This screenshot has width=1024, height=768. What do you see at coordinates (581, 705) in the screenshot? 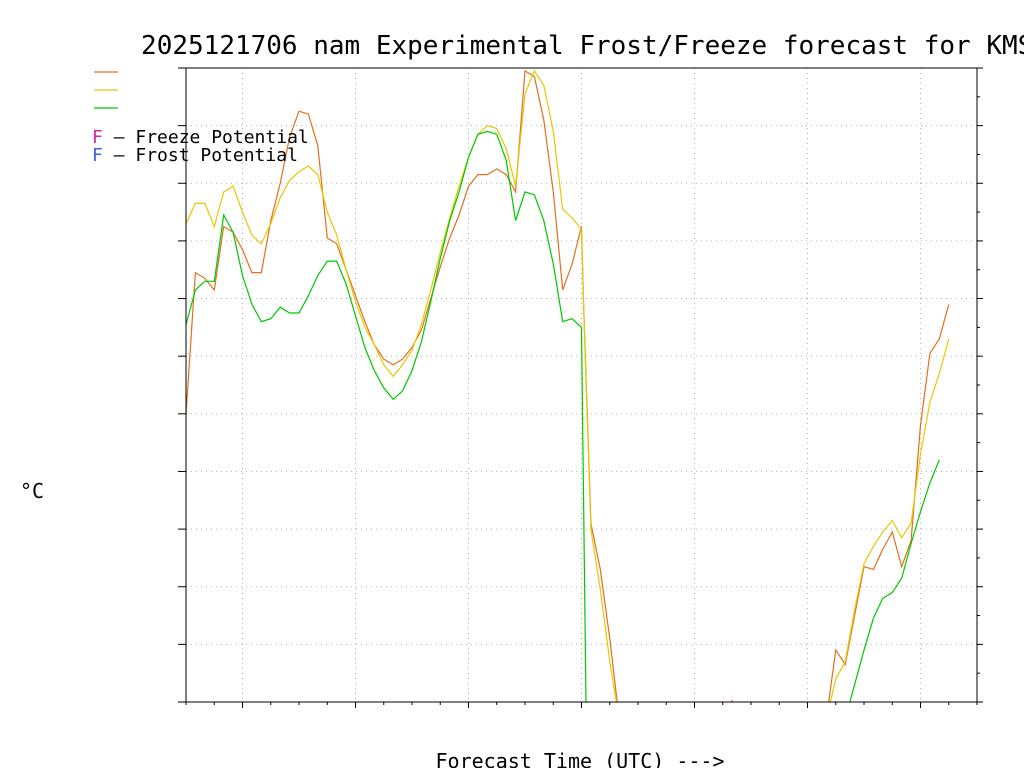
I see `x-axis` at bounding box center [581, 705].